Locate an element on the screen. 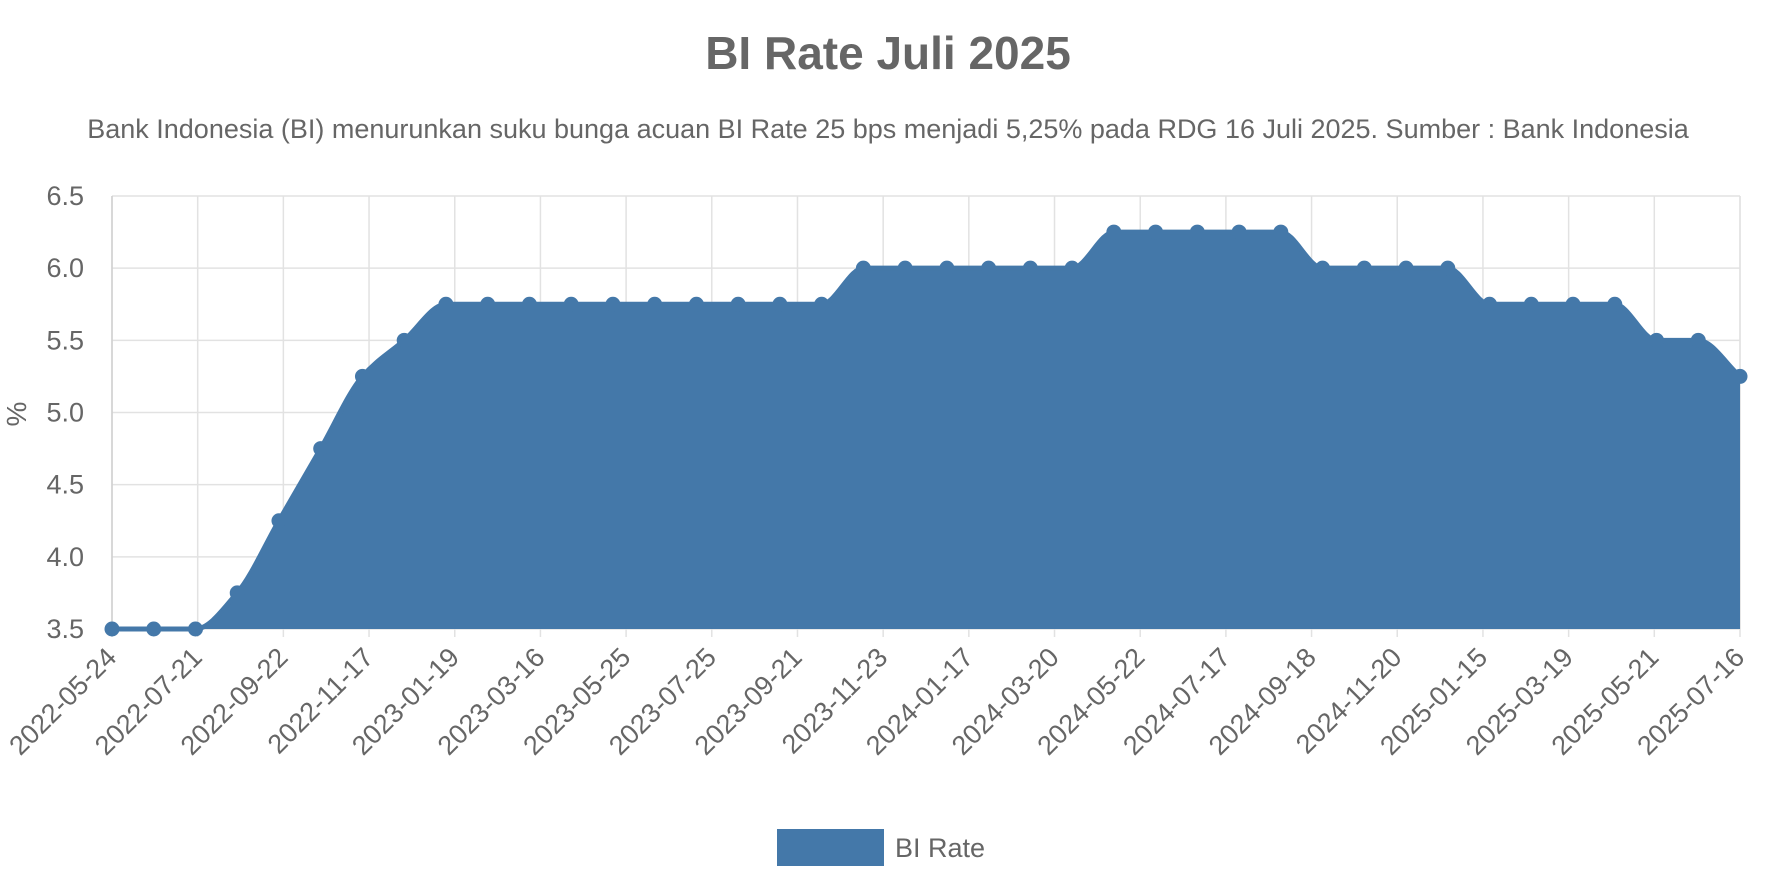 Image resolution: width=1776 pixels, height=888 pixels. y-tick-label: 6.0 is located at coordinates (65, 268).